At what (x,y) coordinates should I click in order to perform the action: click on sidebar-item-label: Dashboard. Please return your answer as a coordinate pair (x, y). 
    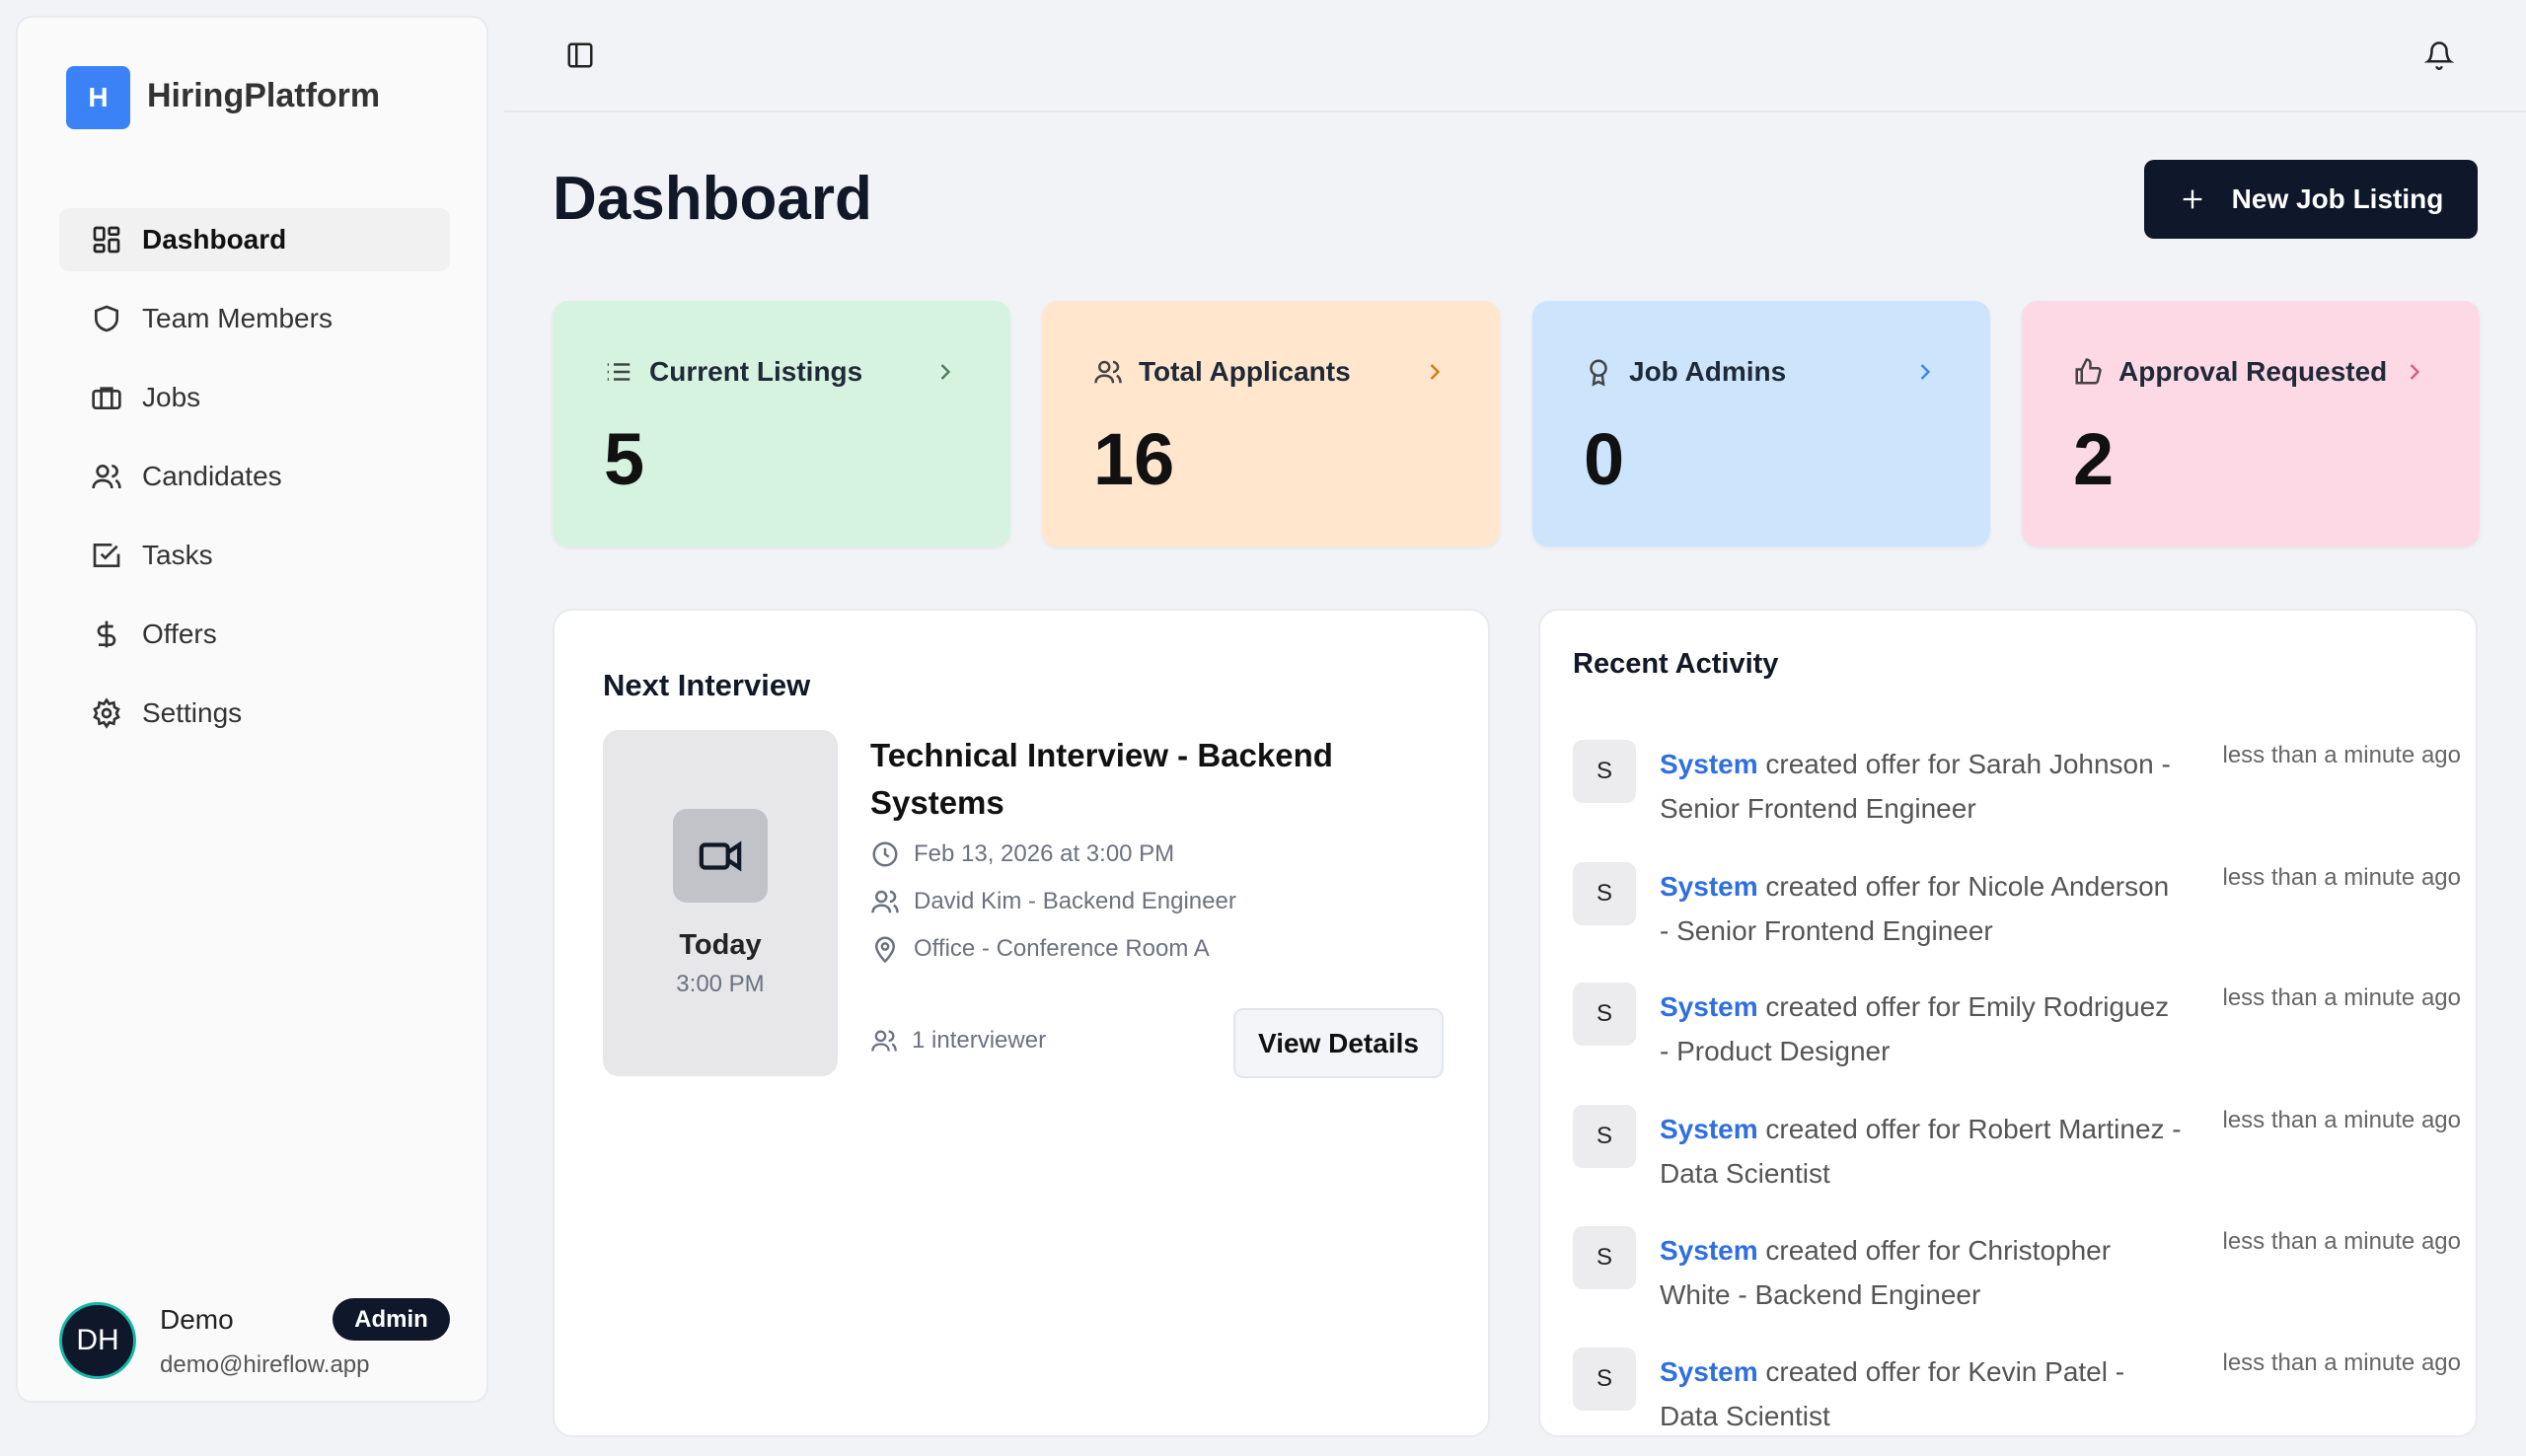
    Looking at the image, I should click on (214, 239).